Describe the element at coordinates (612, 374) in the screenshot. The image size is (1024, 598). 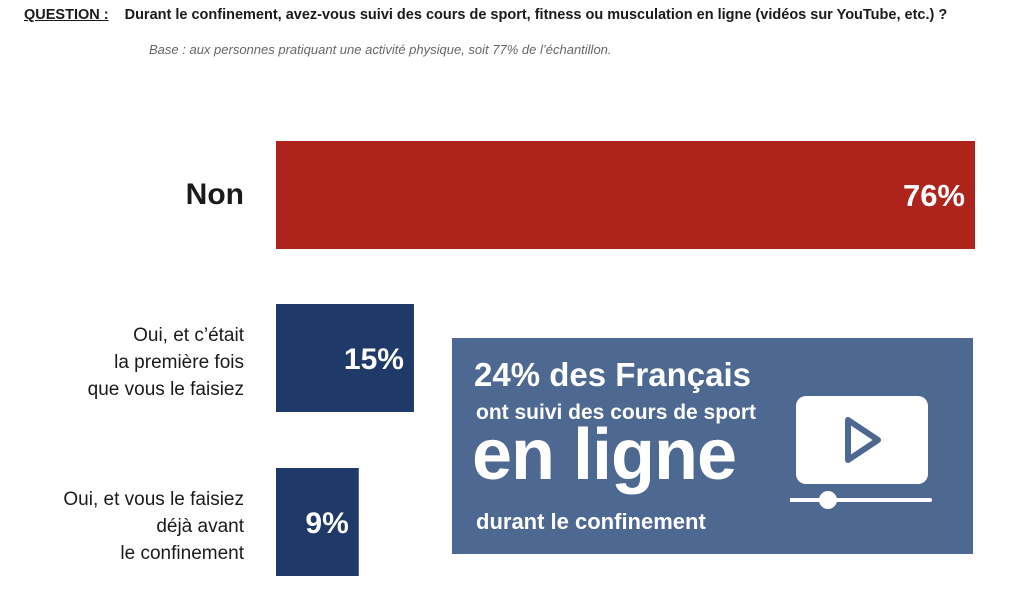
I see `callout-headline: 24% des Français` at that location.